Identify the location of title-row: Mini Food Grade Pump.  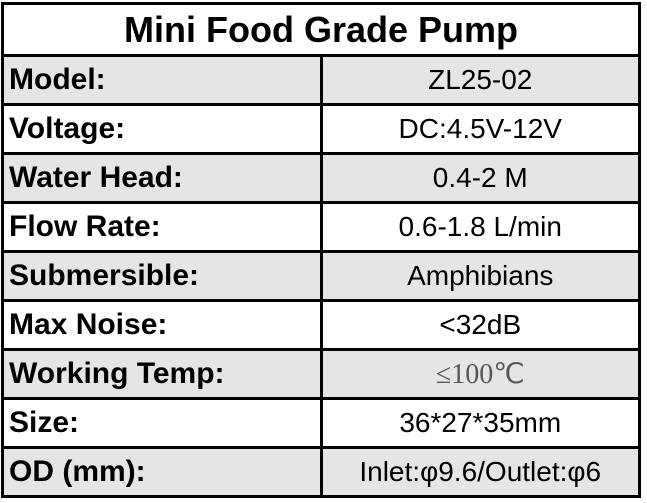
(321, 29).